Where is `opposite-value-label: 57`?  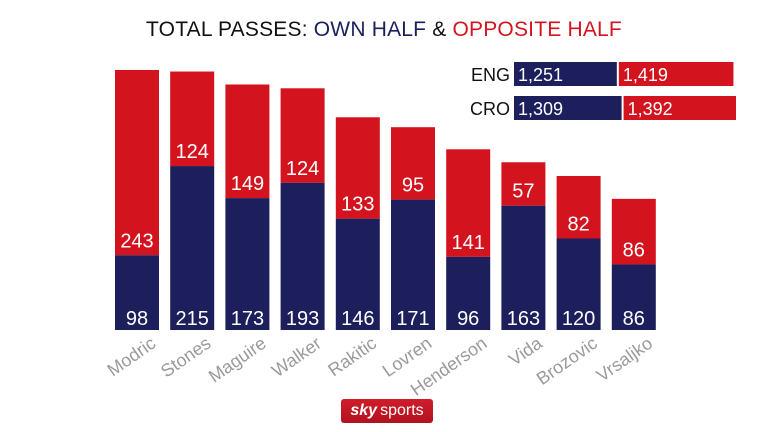 opposite-value-label: 57 is located at coordinates (523, 192).